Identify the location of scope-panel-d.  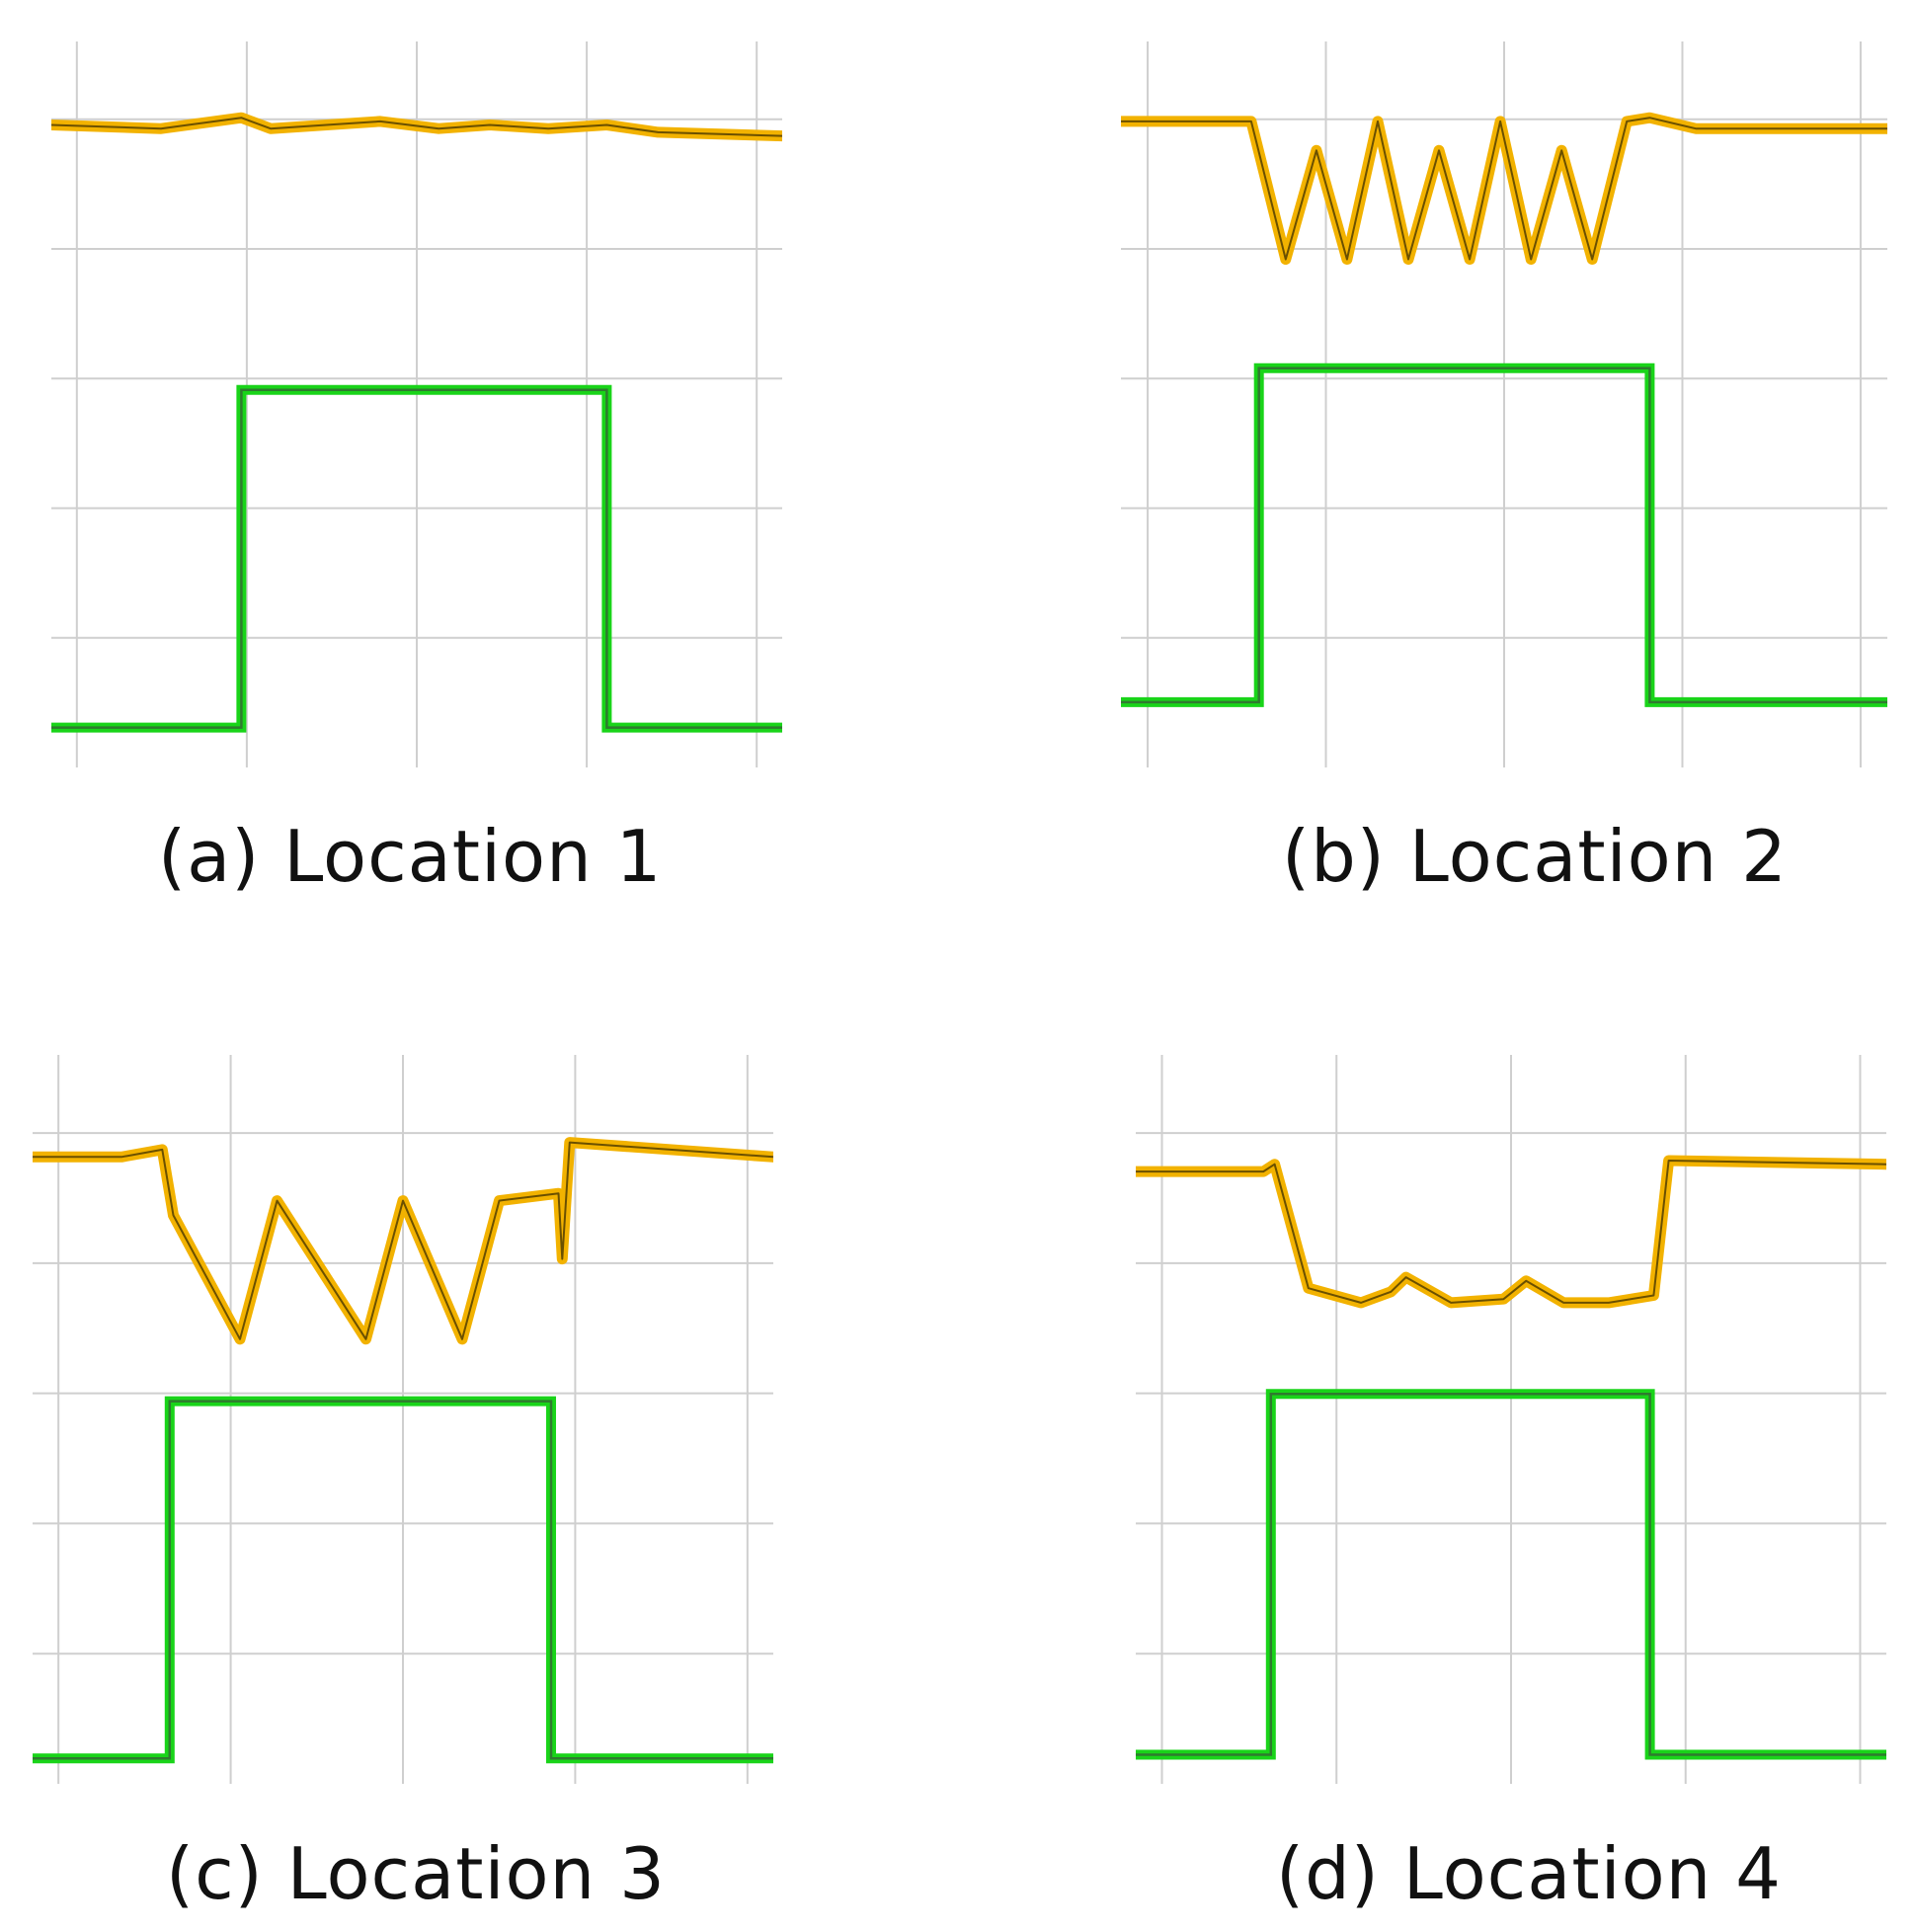
(1511, 1419).